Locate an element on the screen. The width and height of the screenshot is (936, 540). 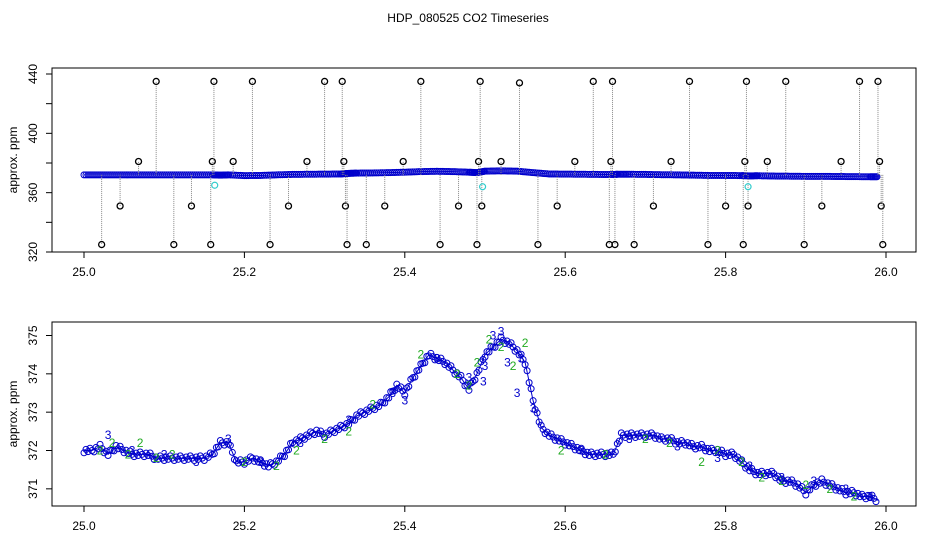
y-tick-label: 374 is located at coordinates (33, 374).